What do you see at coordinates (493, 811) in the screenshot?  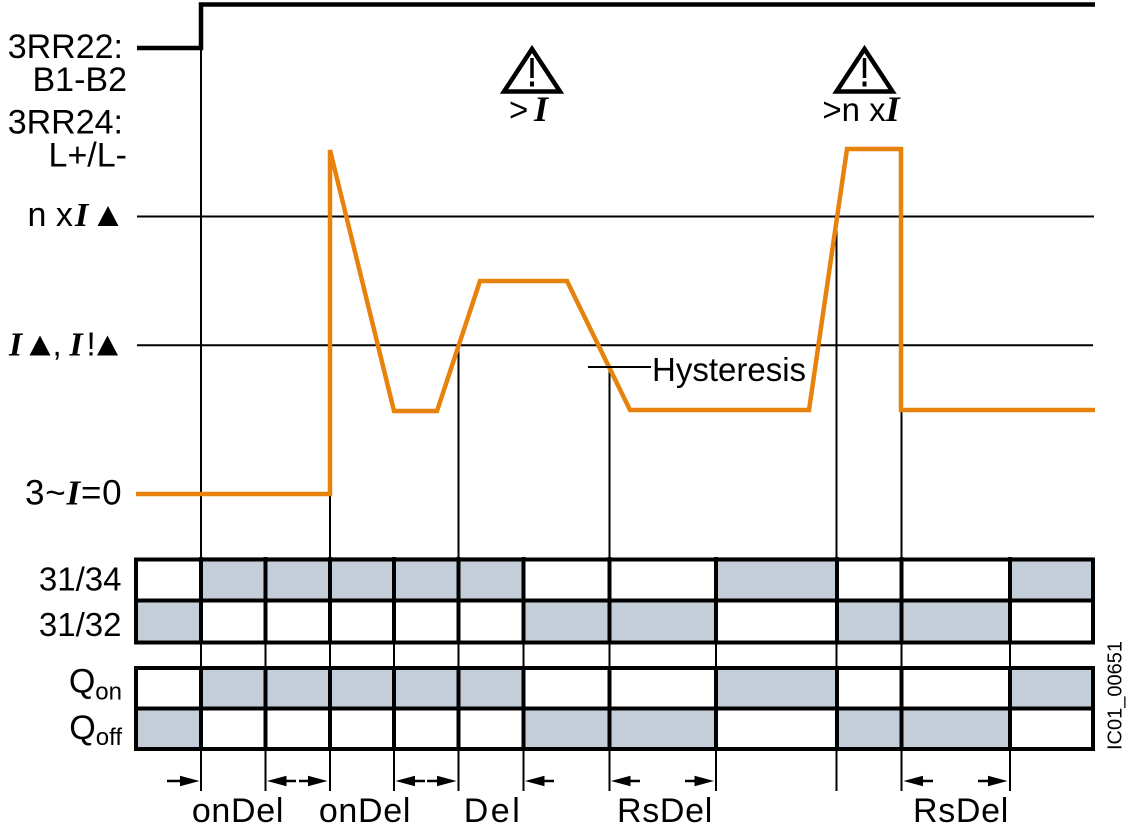 I see `svg-text: Del` at bounding box center [493, 811].